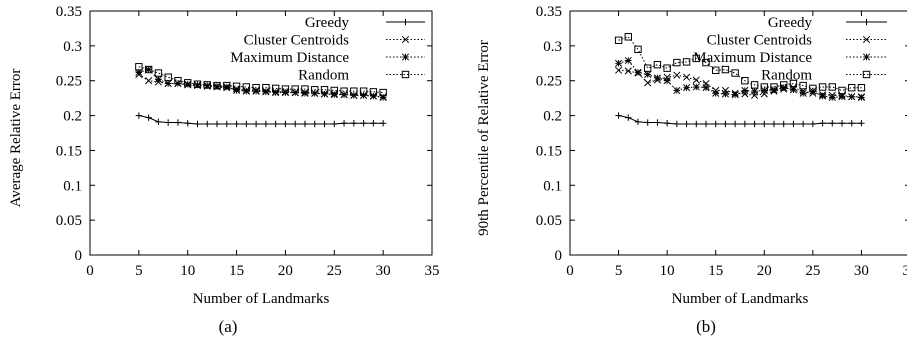 The height and width of the screenshot is (343, 907). Describe the element at coordinates (549, 151) in the screenshot. I see `y-tick-label: 0.15` at that location.